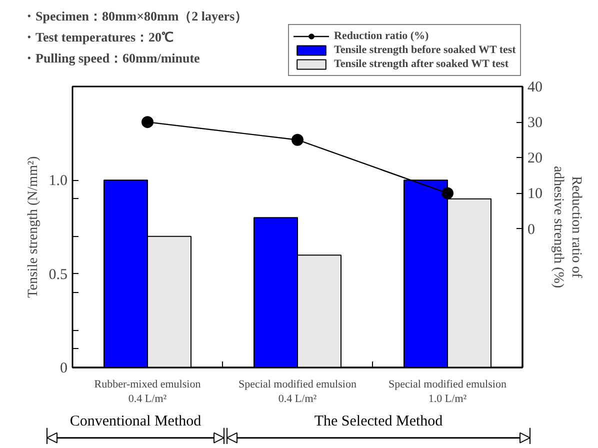 The image size is (598, 448). What do you see at coordinates (535, 194) in the screenshot?
I see `y2-tick-label: 10` at bounding box center [535, 194].